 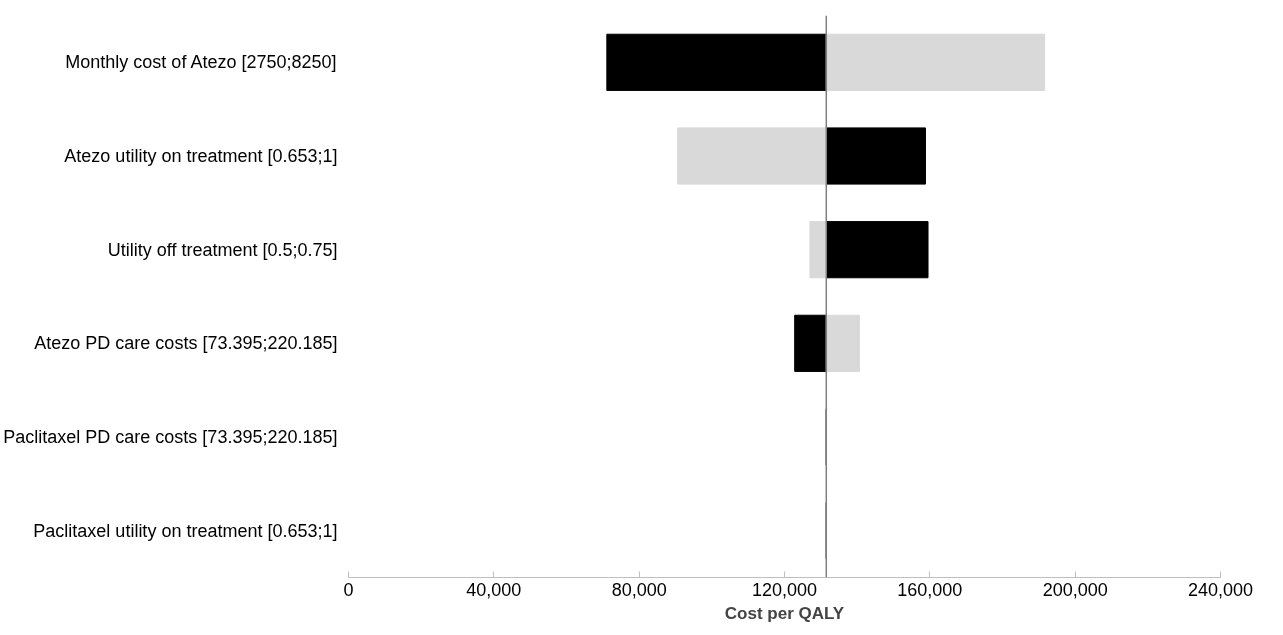 I want to click on y-tick-label: Paclitaxel utility on treatment [0.653;1], so click(x=185, y=530).